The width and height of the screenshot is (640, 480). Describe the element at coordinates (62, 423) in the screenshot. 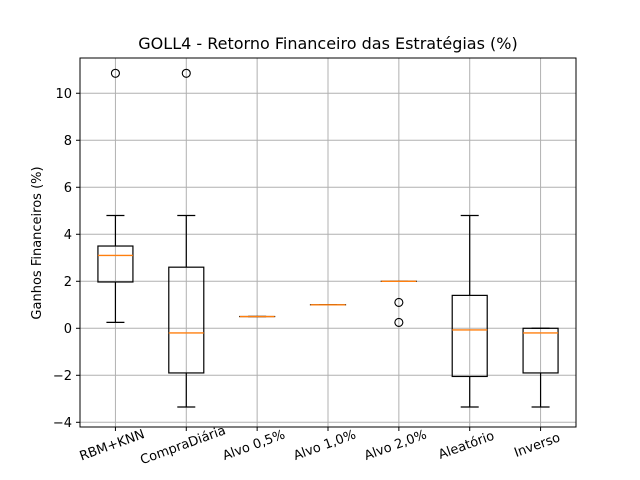

I see `y-tick-label: −4` at that location.